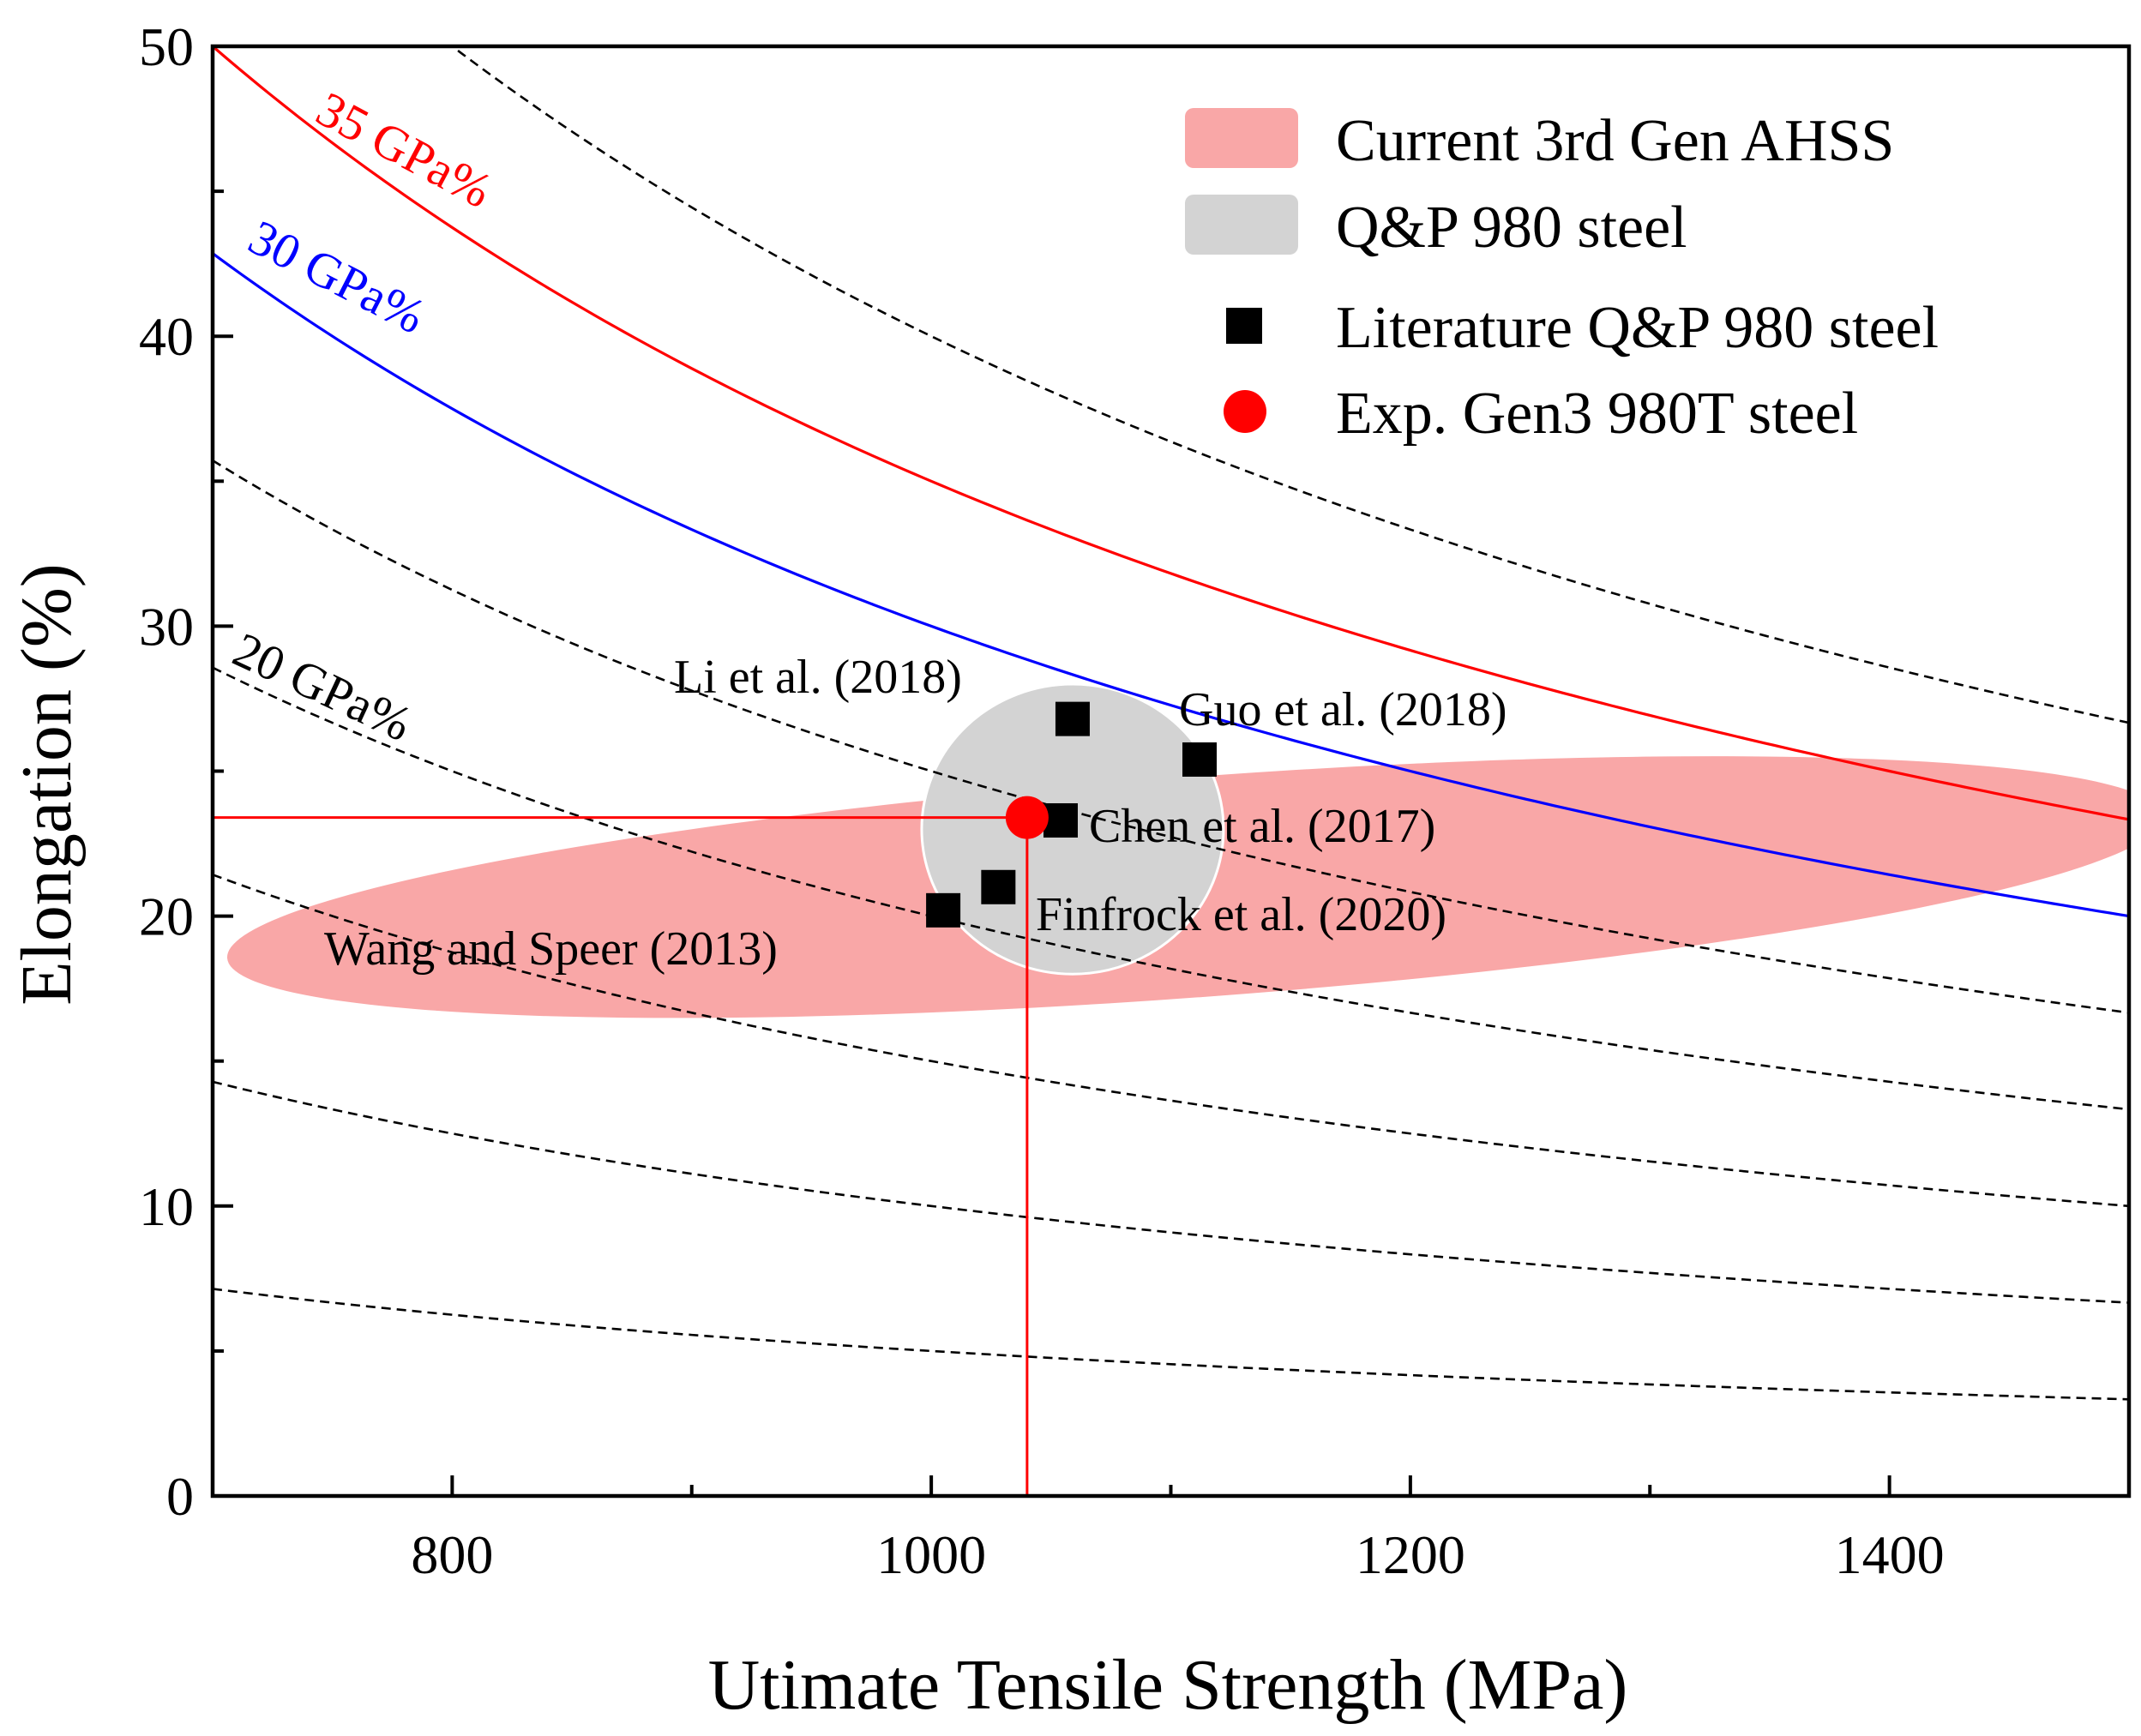  I want to click on legend-label-lit: Literature Q&P 980 steel, so click(1637, 328).